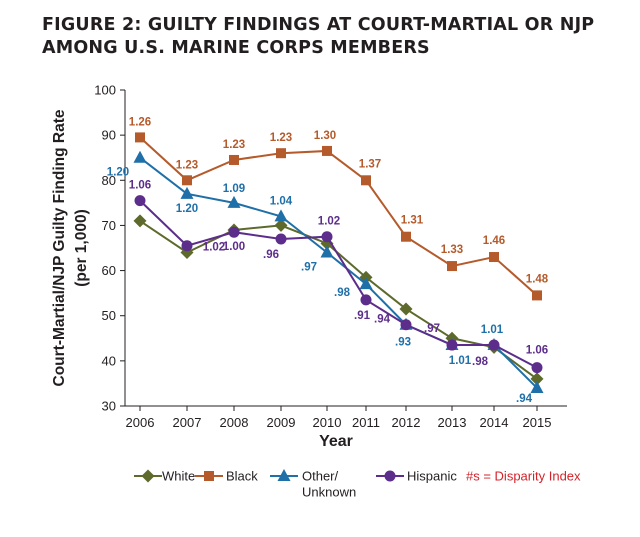 Image resolution: width=640 pixels, height=537 pixels. What do you see at coordinates (109, 225) in the screenshot?
I see `y-tick-label: 70` at bounding box center [109, 225].